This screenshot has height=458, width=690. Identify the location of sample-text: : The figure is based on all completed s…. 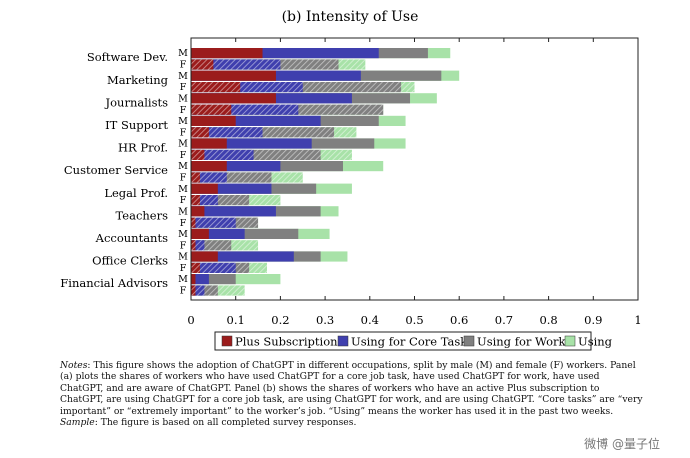
(225, 423).